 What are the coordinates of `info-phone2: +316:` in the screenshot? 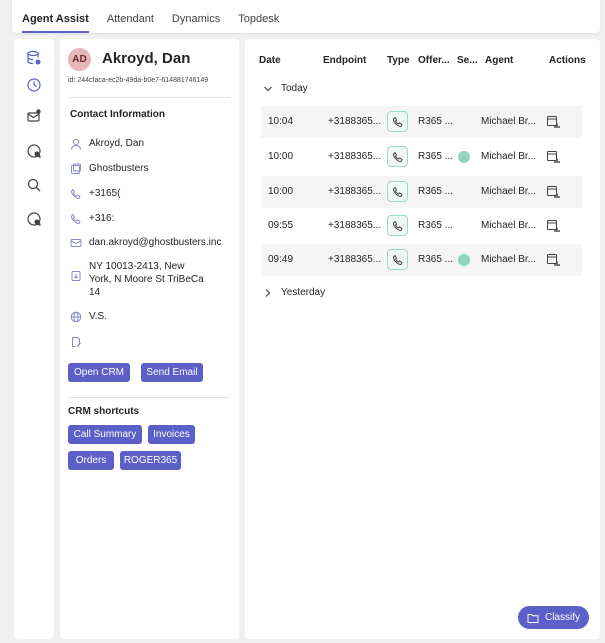 It's located at (102, 218).